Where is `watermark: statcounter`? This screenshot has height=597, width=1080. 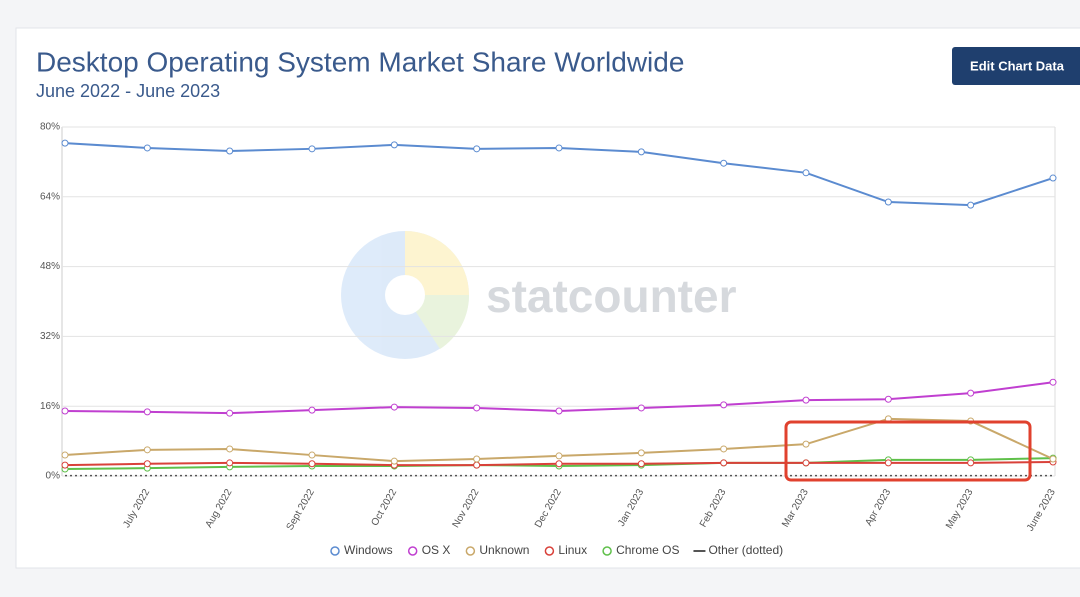
watermark: statcounter is located at coordinates (611, 296).